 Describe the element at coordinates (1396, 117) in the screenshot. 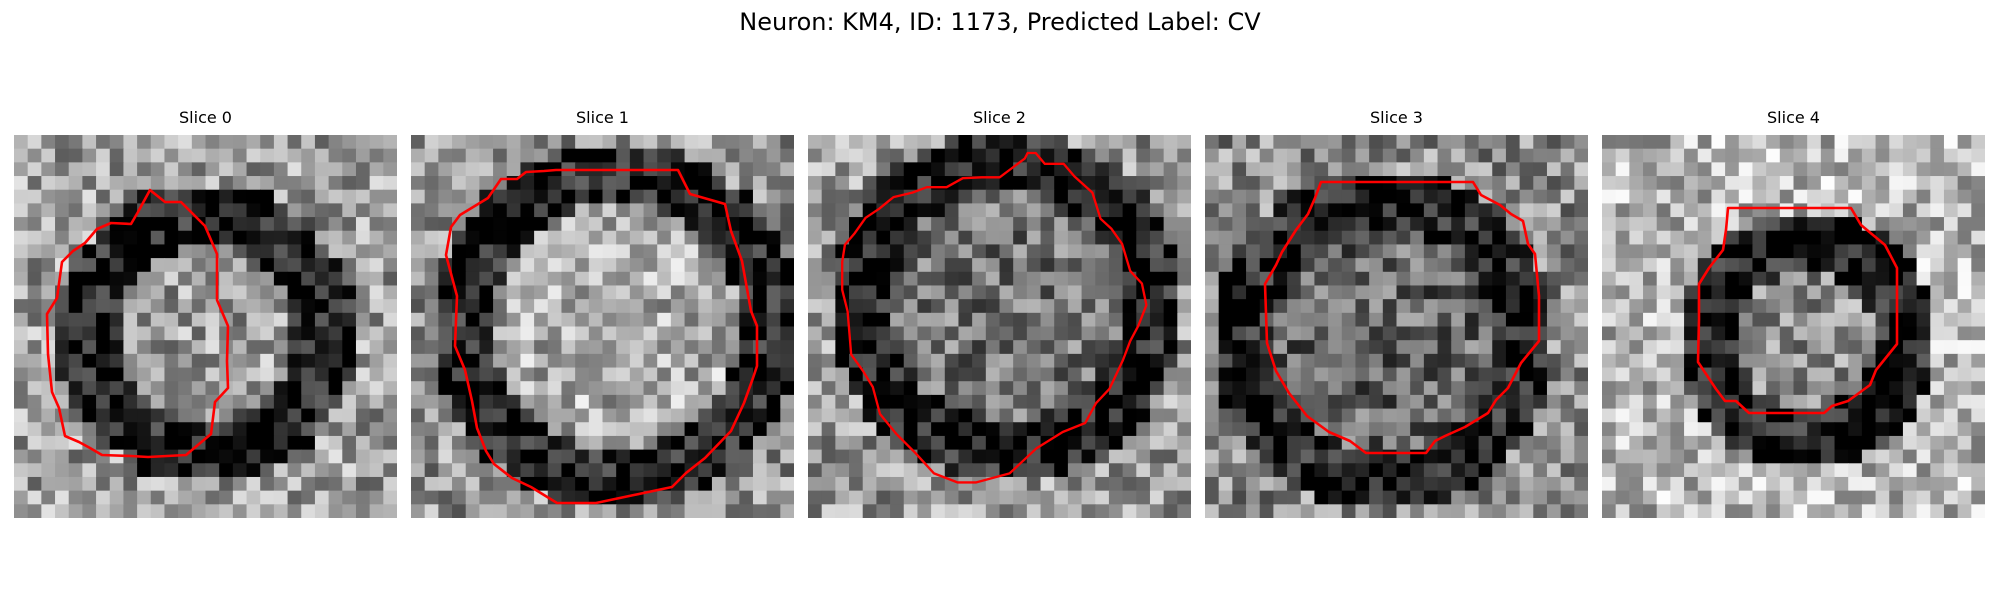

I see `slice-title: Slice 3` at that location.